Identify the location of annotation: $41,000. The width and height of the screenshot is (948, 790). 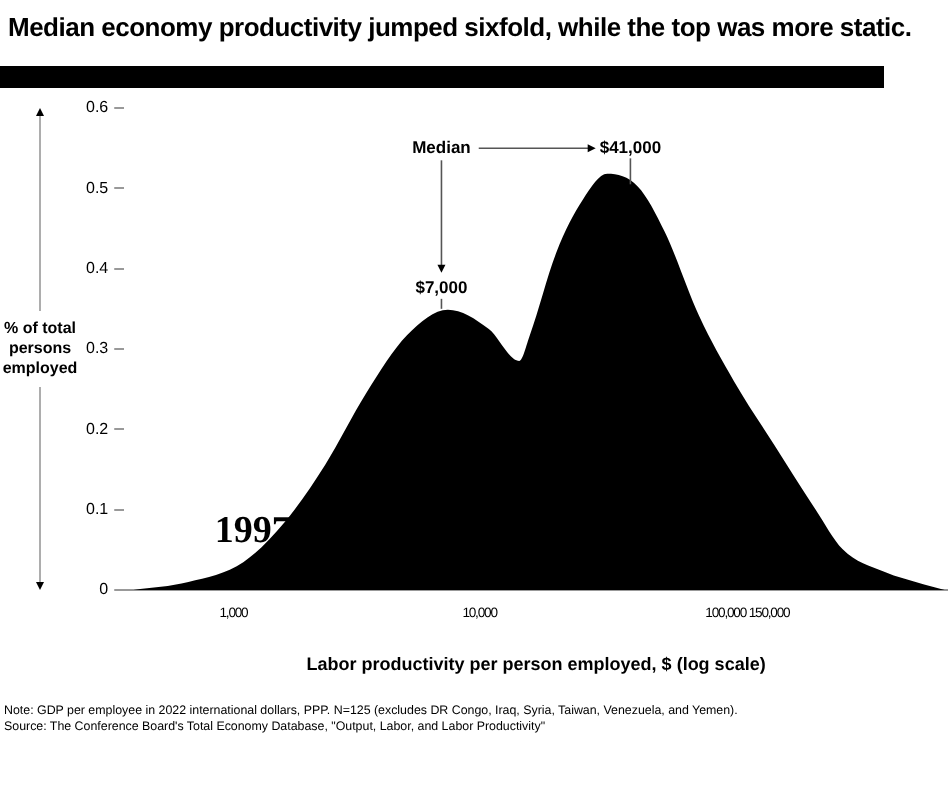
(630, 146).